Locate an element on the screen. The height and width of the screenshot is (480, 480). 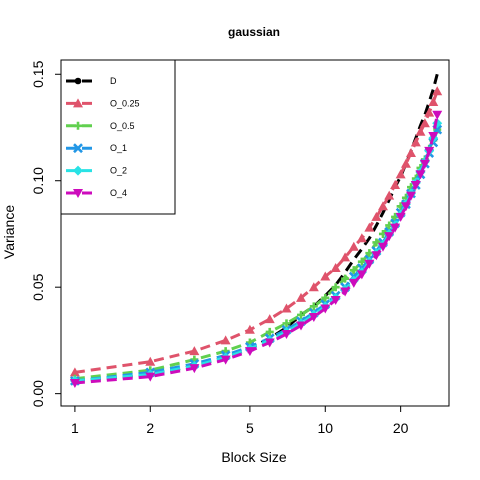
legend-label: O_0.25 is located at coordinates (125, 103).